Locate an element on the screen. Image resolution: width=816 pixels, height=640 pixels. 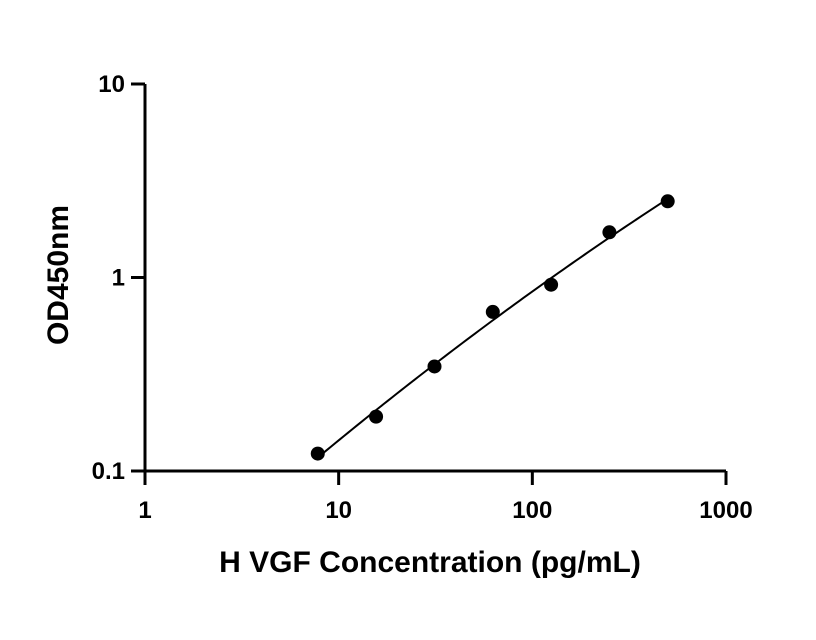
y-tick-label: 0.1 is located at coordinates (108, 471).